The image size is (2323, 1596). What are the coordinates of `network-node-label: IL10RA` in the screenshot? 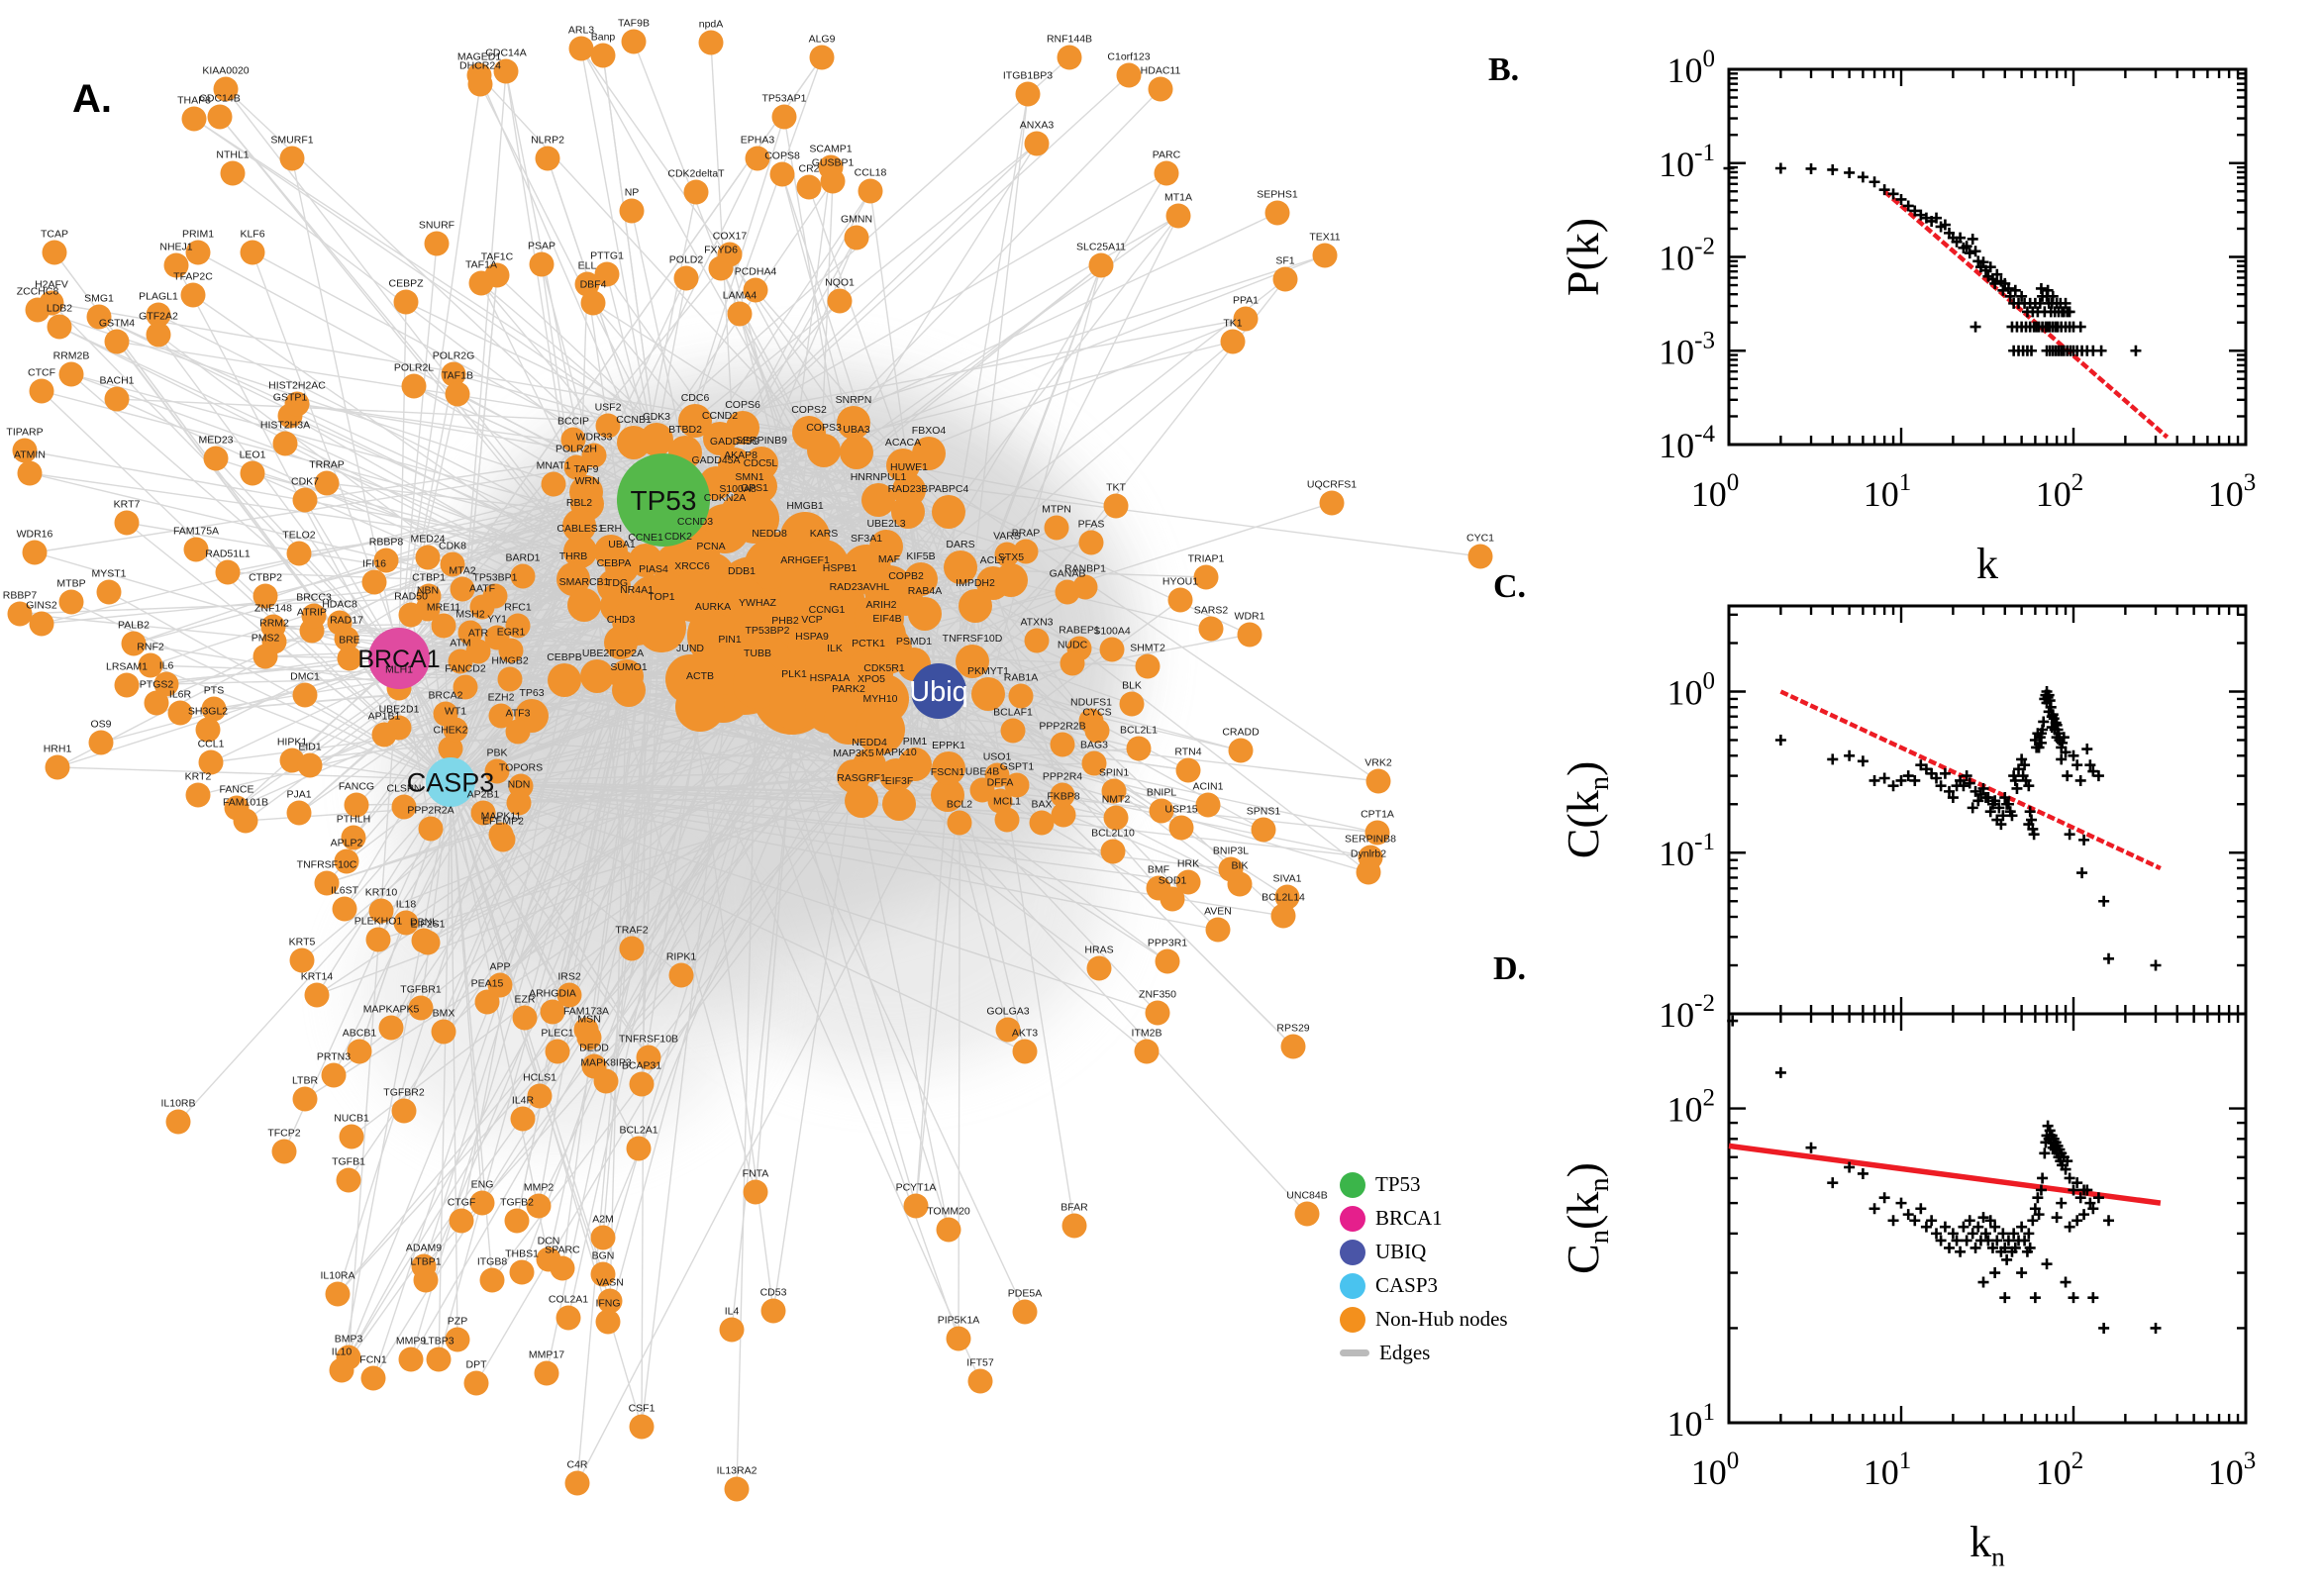 It's located at (337, 1276).